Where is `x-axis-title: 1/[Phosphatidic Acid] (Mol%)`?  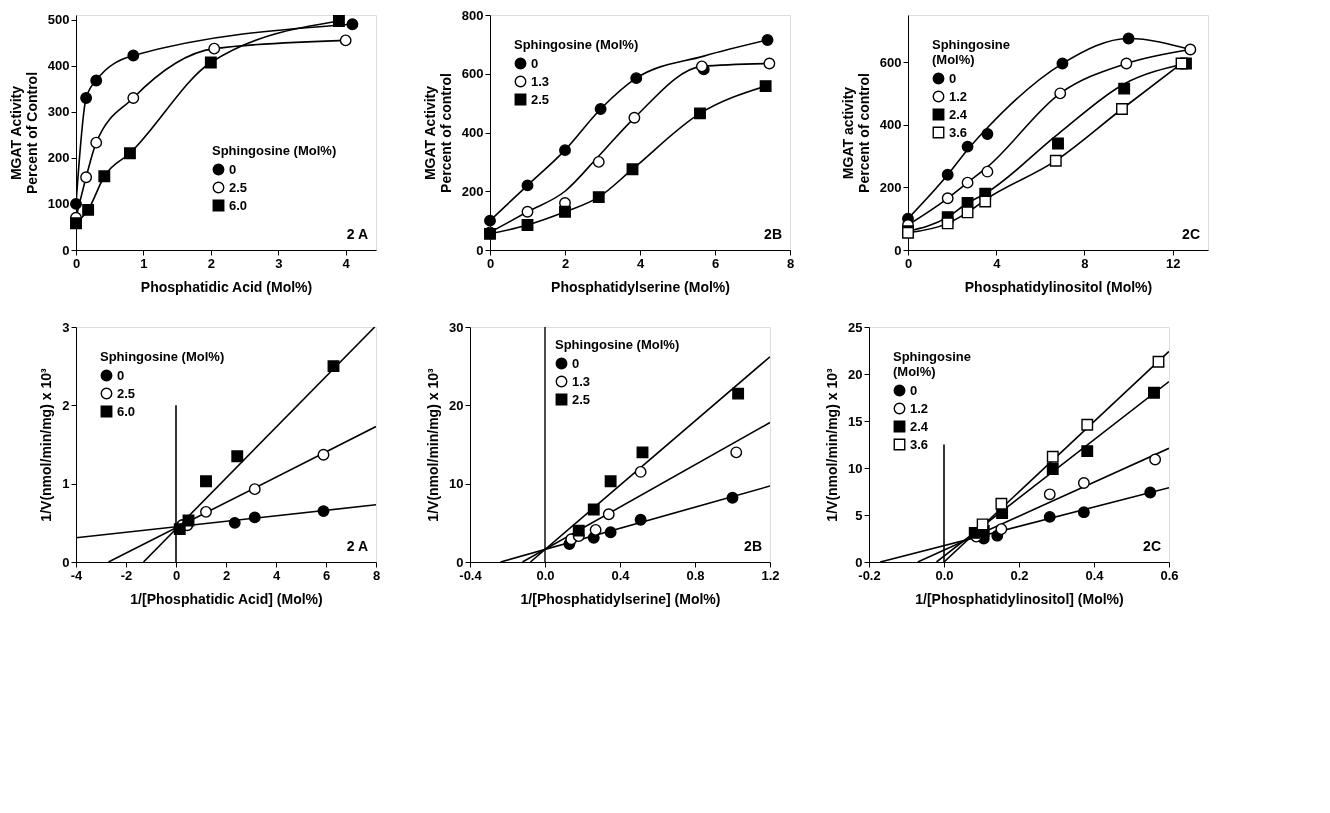
x-axis-title: 1/[Phosphatidic Acid] (Mol%) is located at coordinates (226, 598).